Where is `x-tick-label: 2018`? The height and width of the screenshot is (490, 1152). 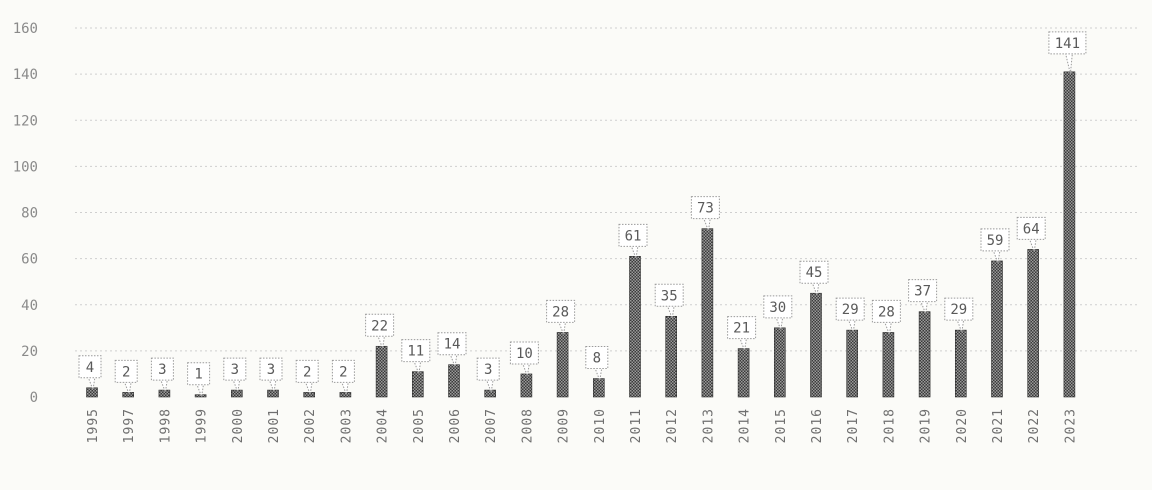
x-tick-label: 2018 is located at coordinates (889, 425).